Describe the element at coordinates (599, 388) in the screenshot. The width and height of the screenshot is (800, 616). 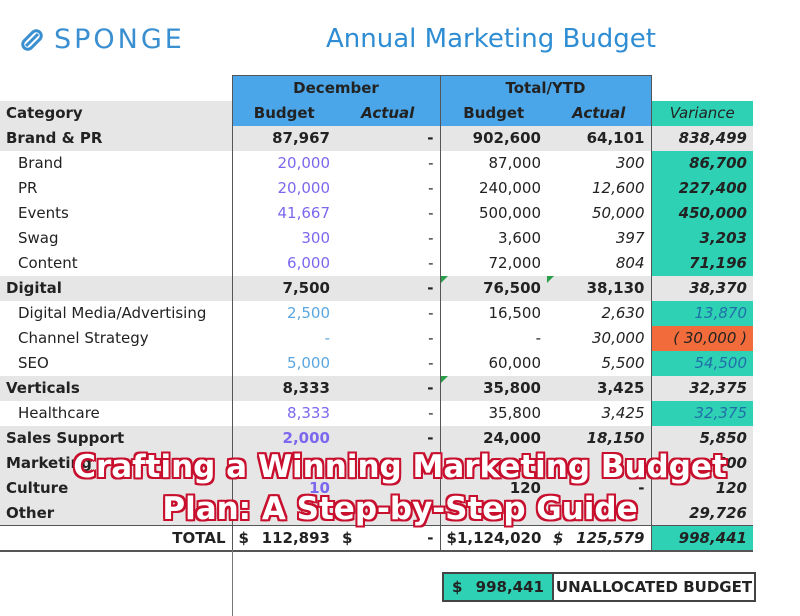
I see `total-actual-cell: 3,425` at that location.